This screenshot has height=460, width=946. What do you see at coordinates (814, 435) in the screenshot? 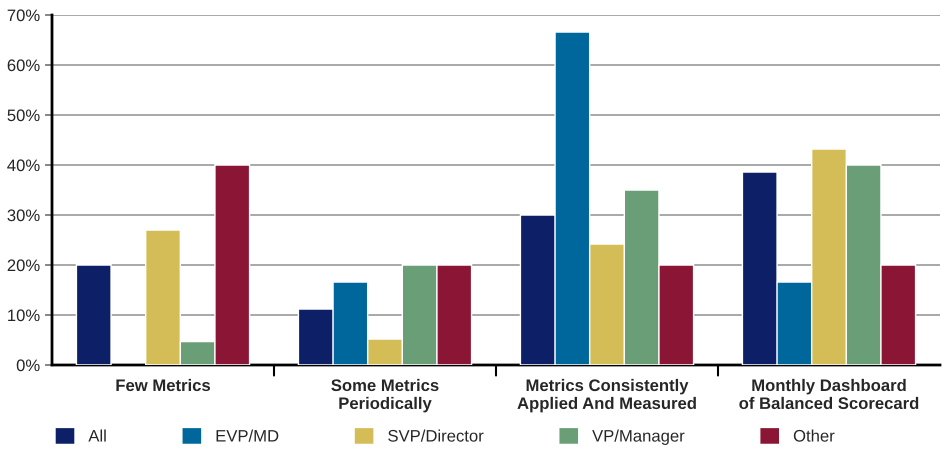
I see `legend-label: Other` at bounding box center [814, 435].